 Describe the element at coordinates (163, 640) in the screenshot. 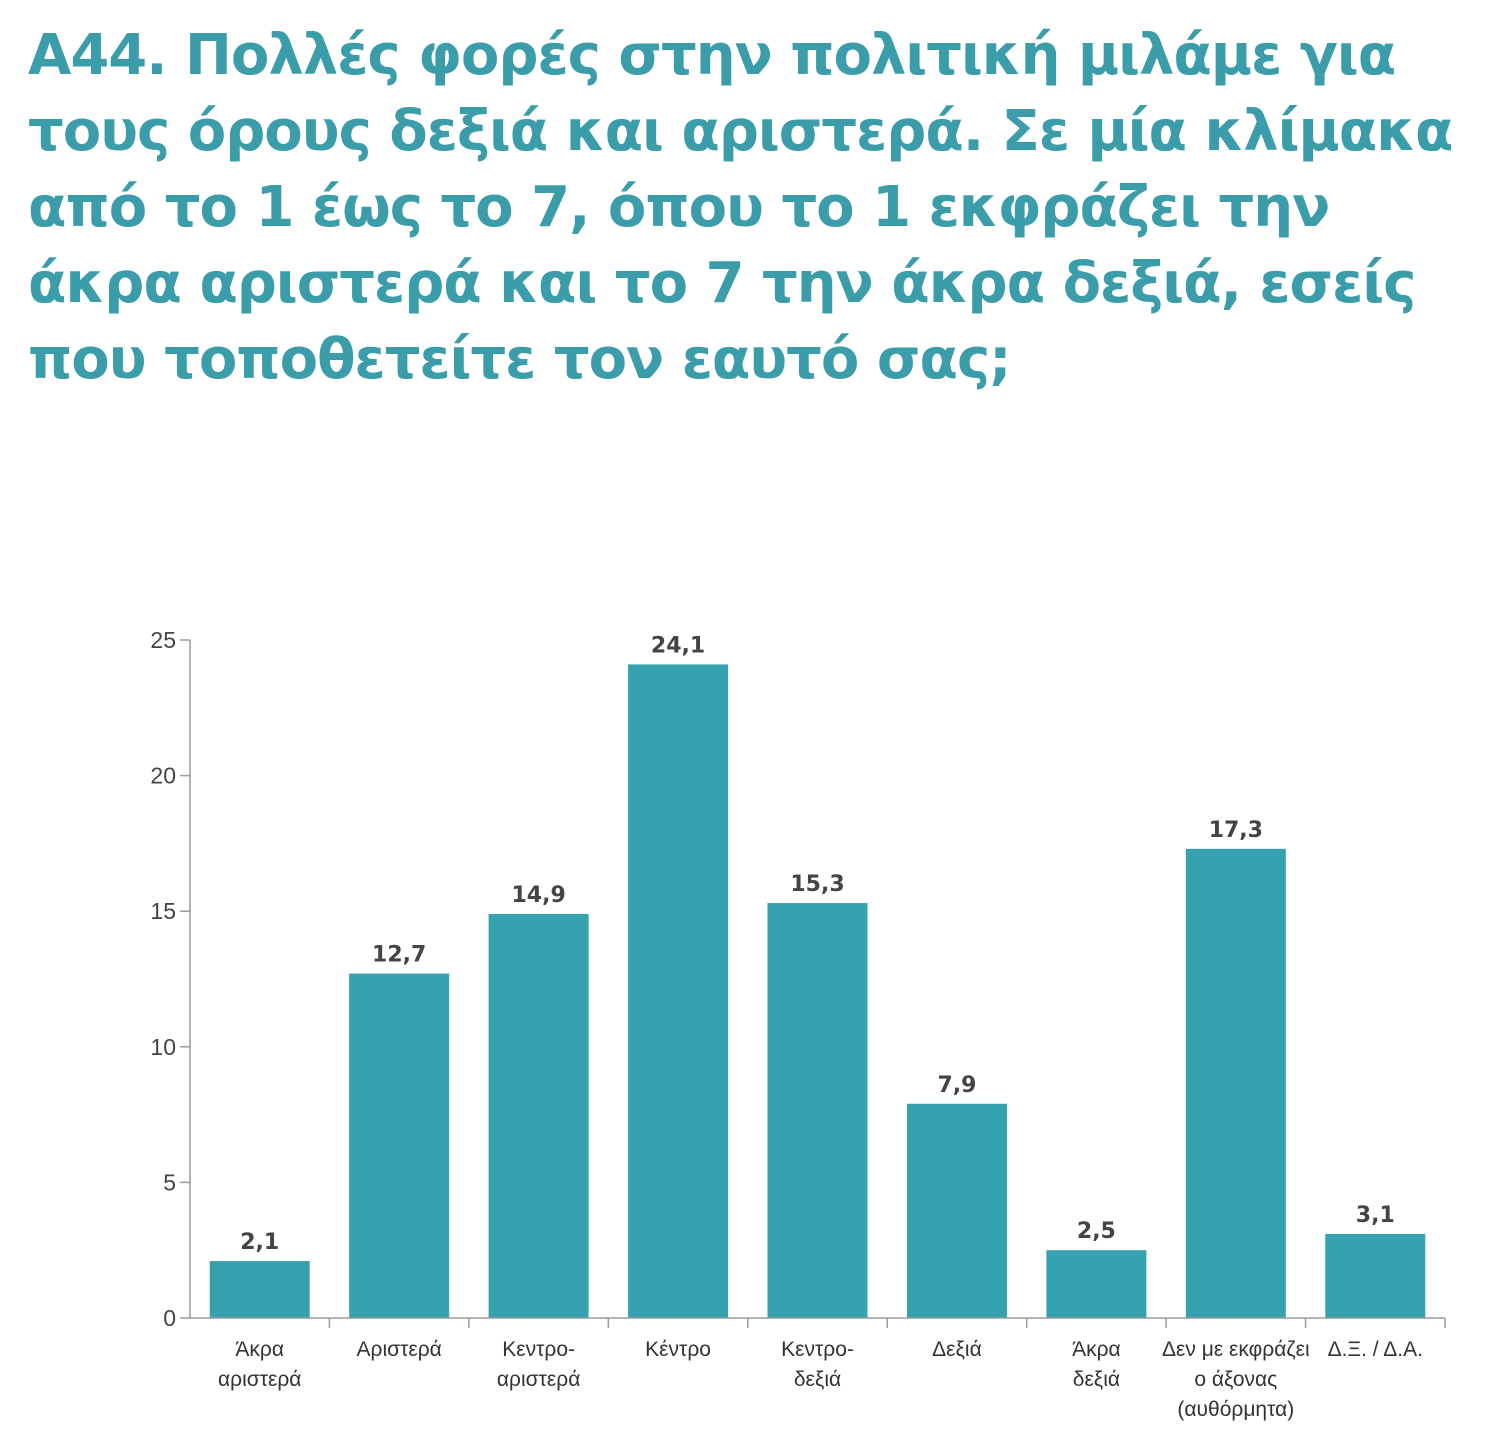

I see `y-tick-label: 25` at that location.